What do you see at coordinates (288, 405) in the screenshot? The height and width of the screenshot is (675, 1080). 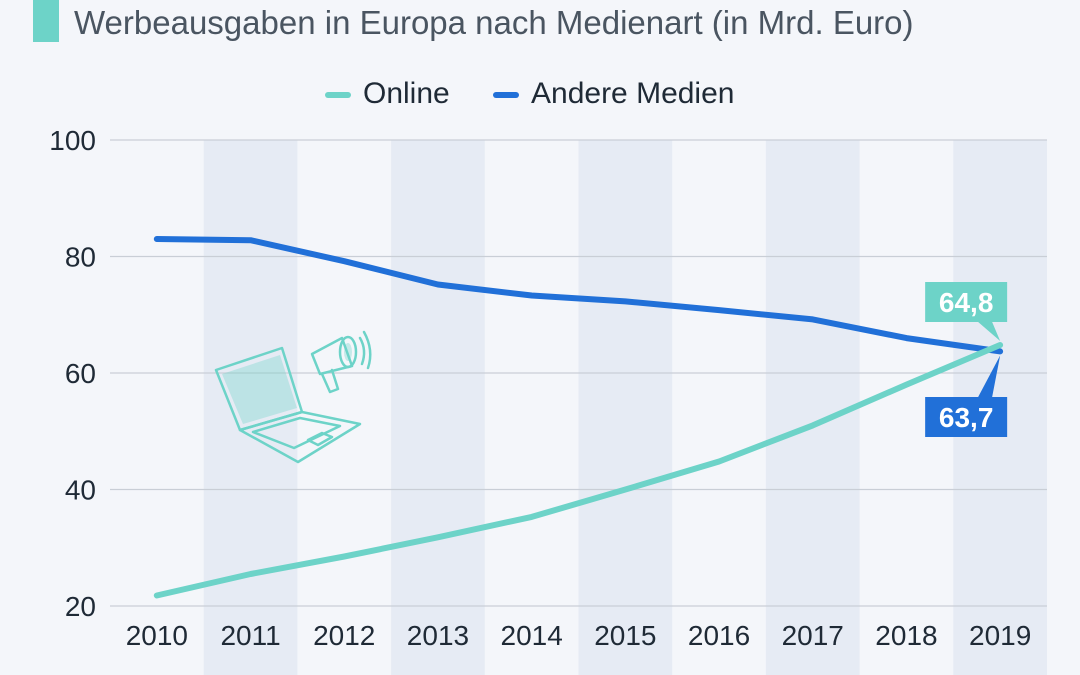 I see `laptop-icon` at bounding box center [288, 405].